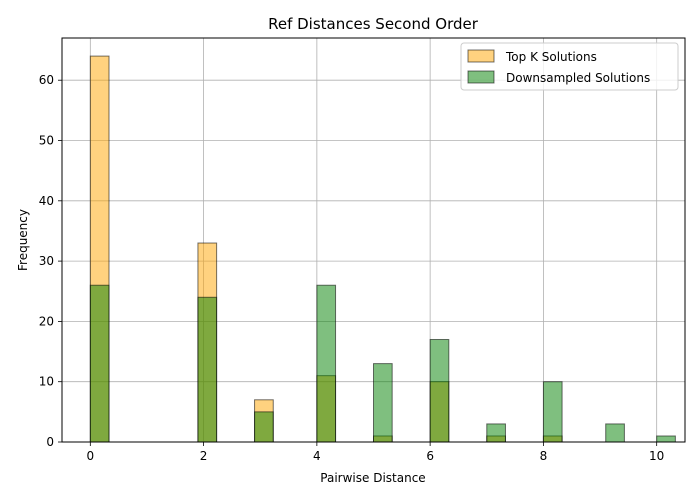 The height and width of the screenshot is (500, 700). Describe the element at coordinates (481, 56) in the screenshot. I see `legend-swatch-top-k` at that location.